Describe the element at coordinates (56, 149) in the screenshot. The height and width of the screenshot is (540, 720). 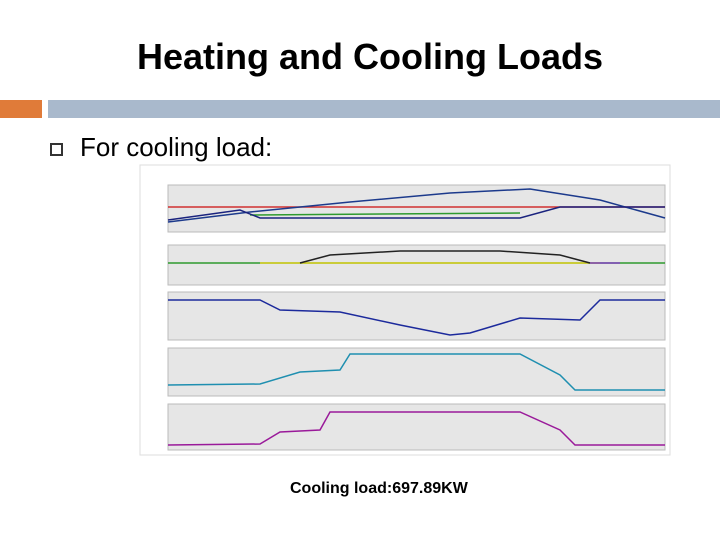
I see `bullet-icon` at that location.